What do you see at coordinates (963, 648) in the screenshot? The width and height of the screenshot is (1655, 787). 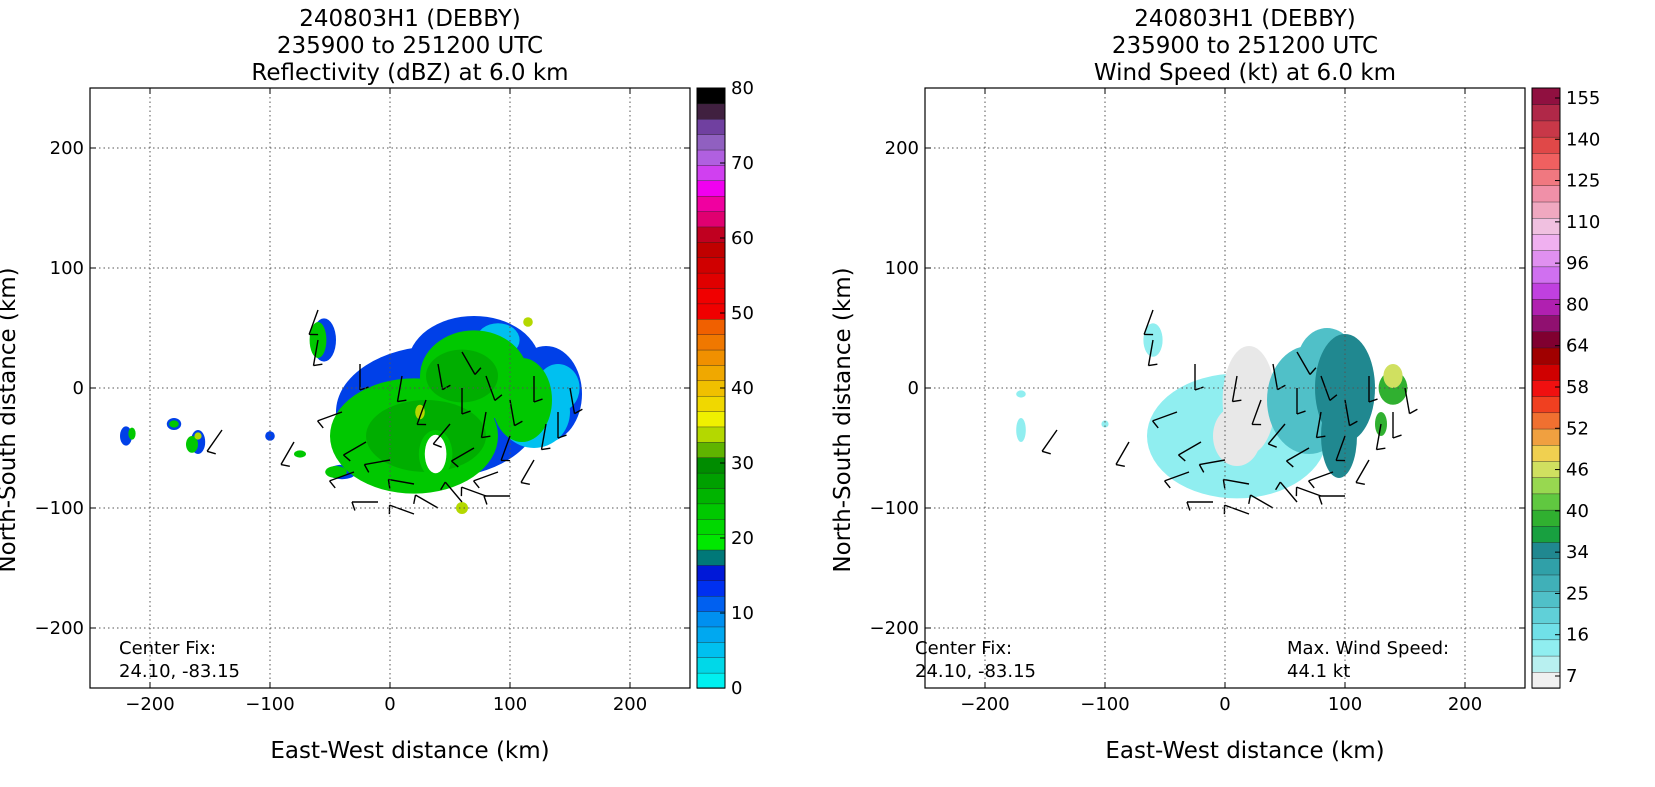 I see `center-fix-label: Center Fix:` at bounding box center [963, 648].